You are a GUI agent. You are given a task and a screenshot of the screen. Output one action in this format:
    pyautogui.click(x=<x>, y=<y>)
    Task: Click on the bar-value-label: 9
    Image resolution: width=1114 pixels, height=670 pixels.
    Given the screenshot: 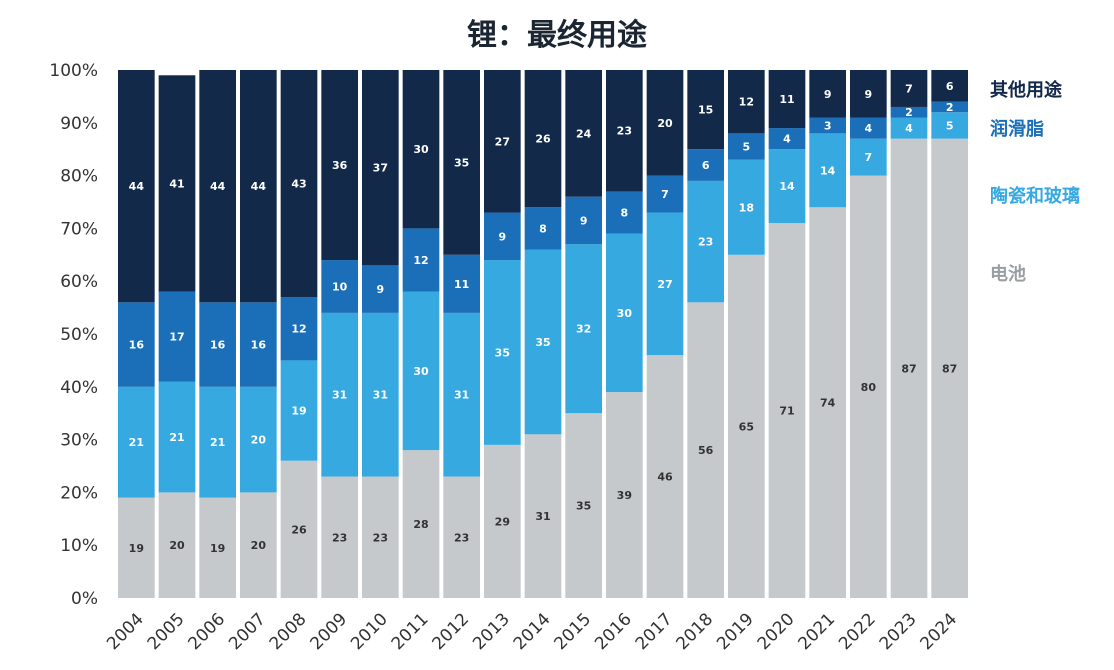 What is the action you would take?
    pyautogui.click(x=381, y=289)
    